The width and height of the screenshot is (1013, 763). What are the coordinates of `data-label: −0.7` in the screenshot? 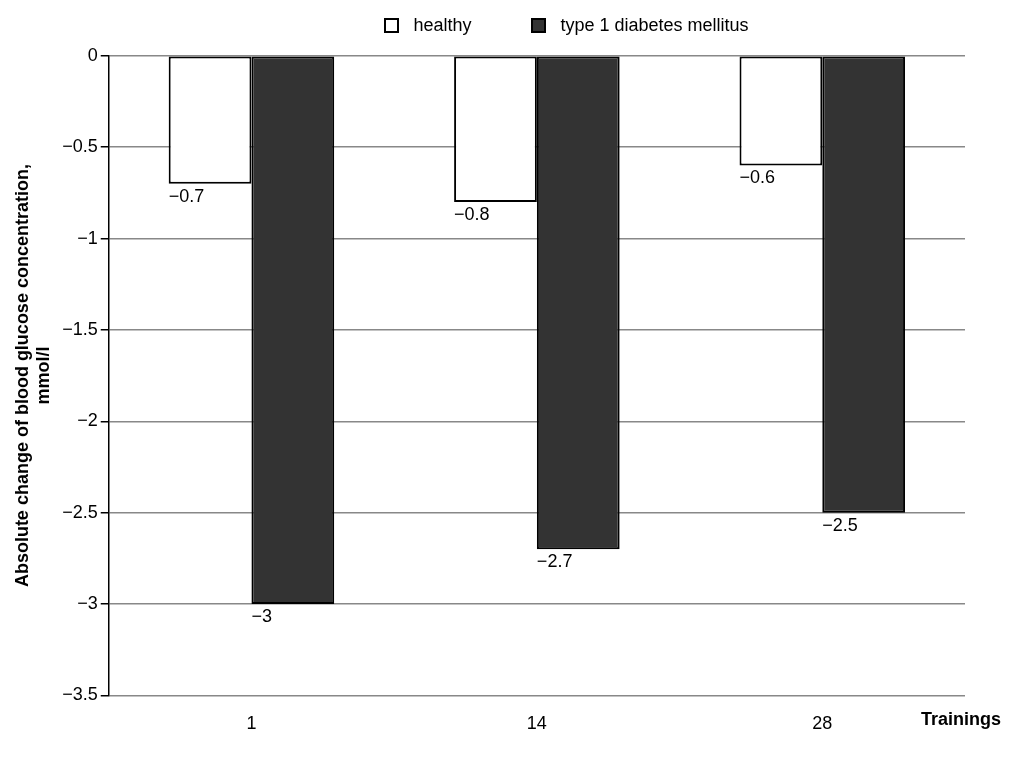 It's located at (186, 195).